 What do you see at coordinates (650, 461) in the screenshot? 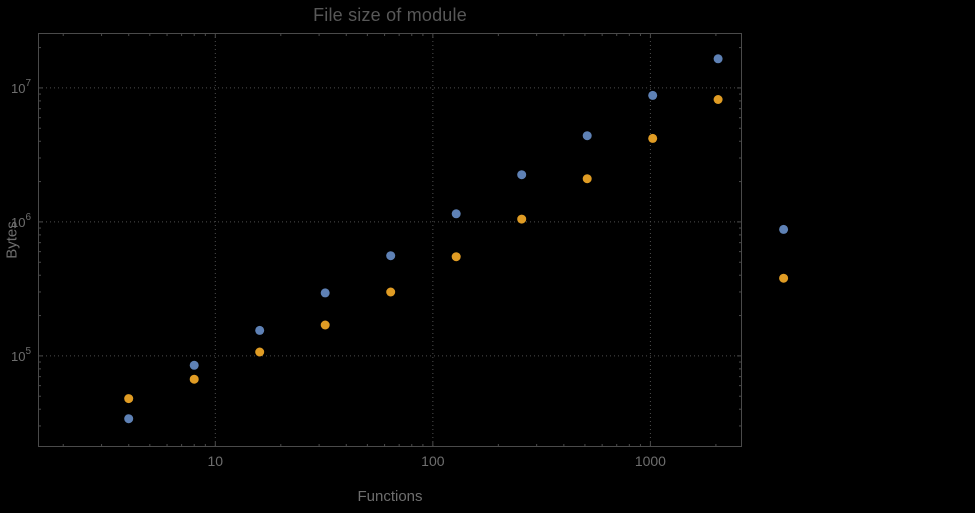
I see `x-tick-label: 1000` at bounding box center [650, 461].